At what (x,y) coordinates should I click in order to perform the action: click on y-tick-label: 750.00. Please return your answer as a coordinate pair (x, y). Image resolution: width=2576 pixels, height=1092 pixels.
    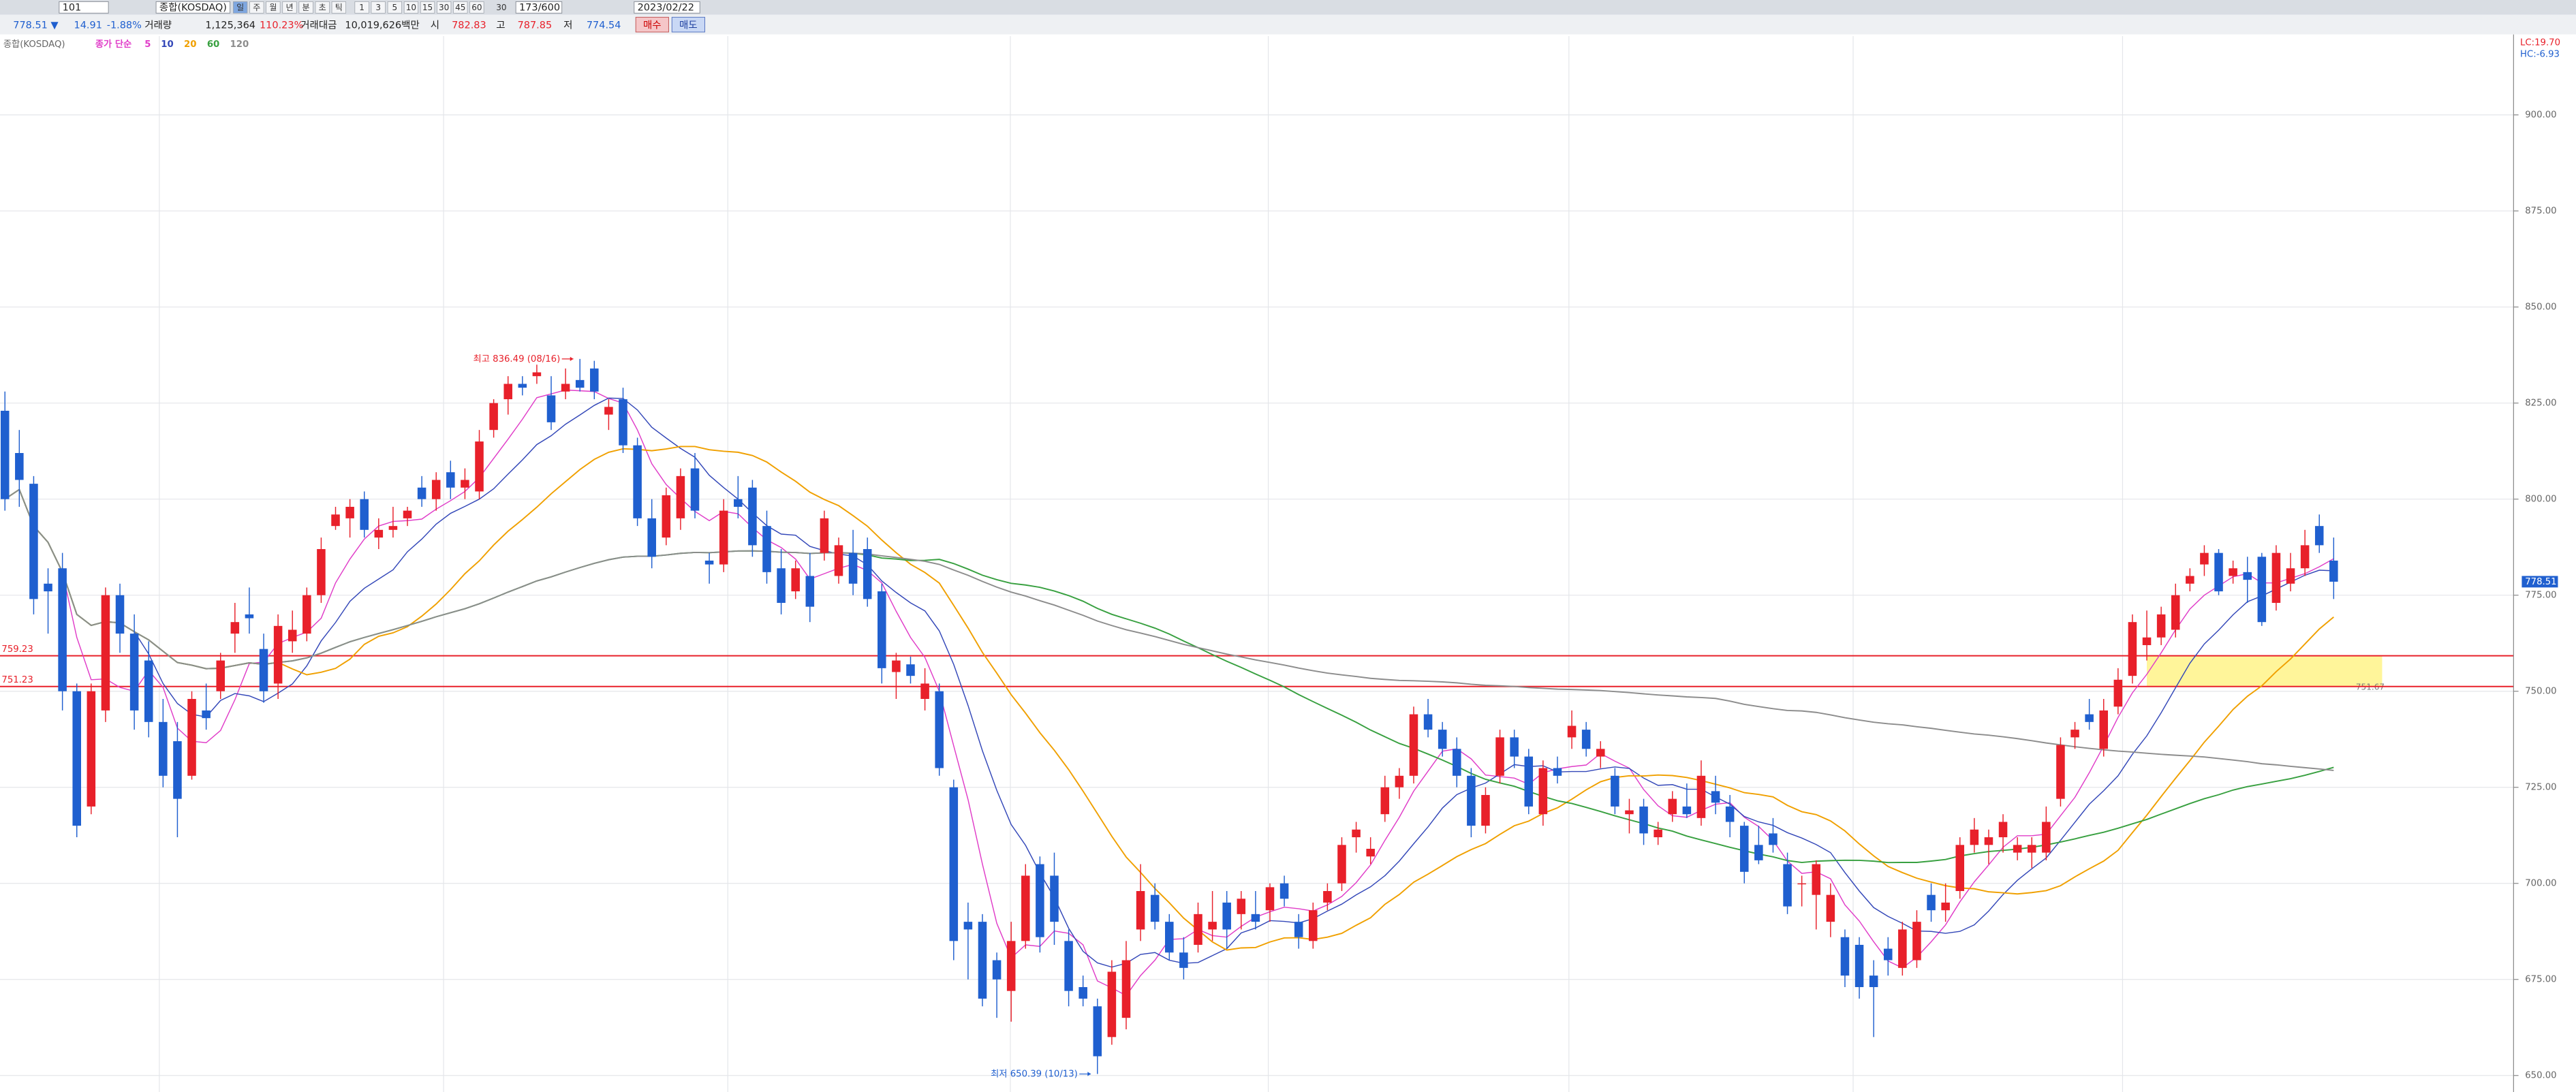
    Looking at the image, I should click on (2540, 692).